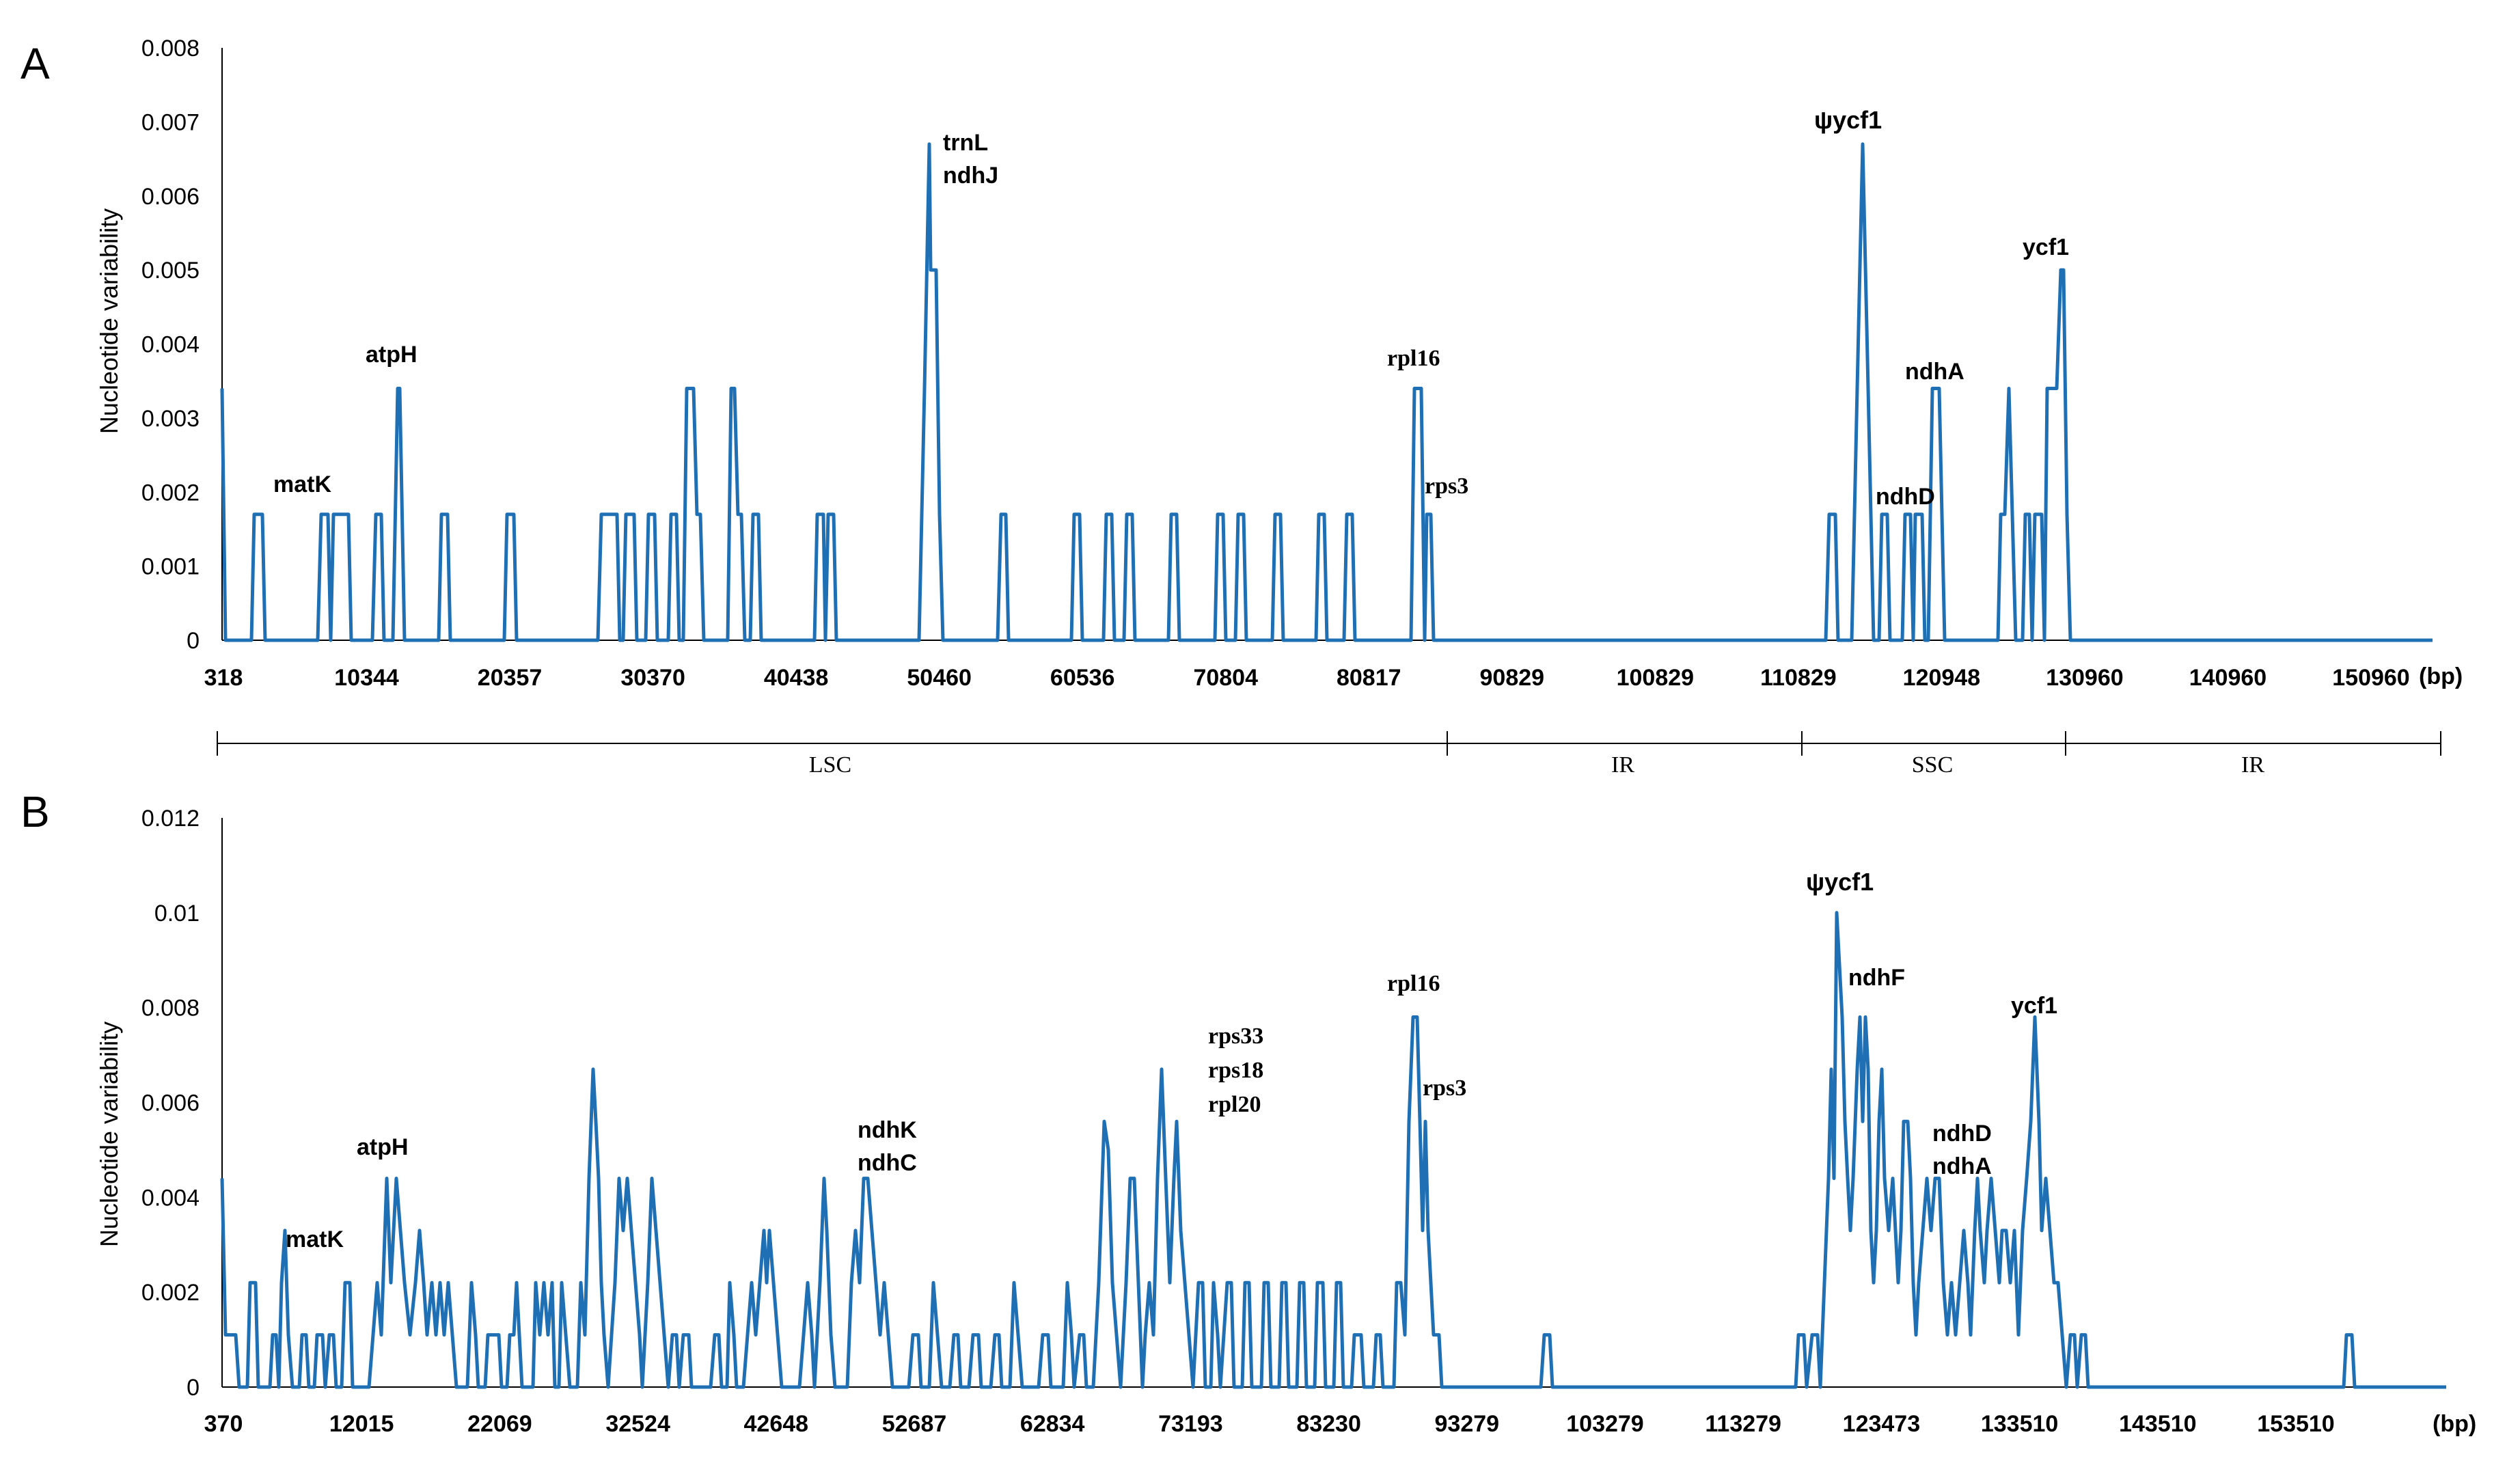  I want to click on panel-a-xunit: (bp), so click(2441, 676).